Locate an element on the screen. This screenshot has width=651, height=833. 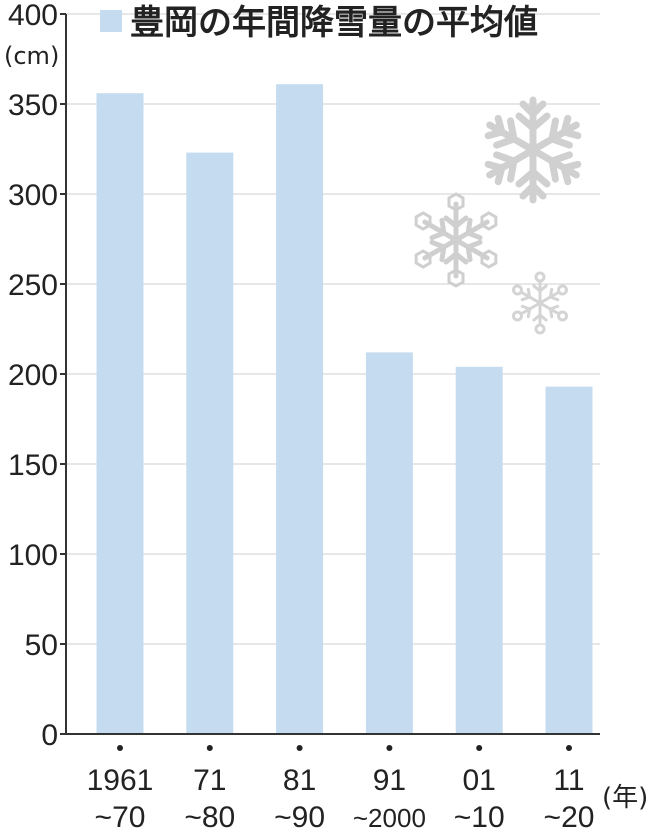
y-tick-label: 100 is located at coordinates (33, 555).